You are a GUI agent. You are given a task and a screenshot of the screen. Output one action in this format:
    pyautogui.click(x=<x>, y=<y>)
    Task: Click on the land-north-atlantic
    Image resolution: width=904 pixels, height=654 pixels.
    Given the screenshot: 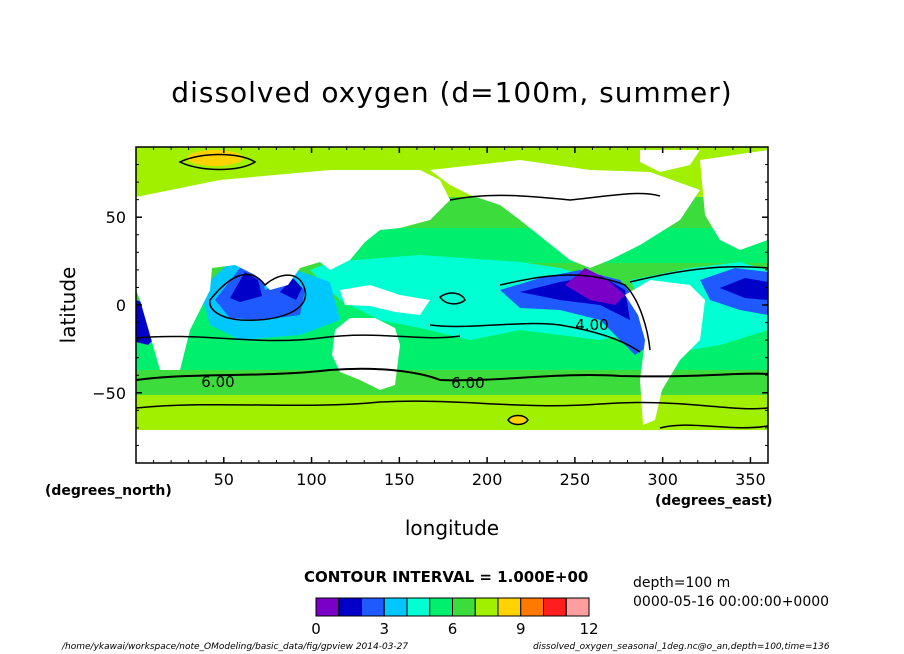 What is the action you would take?
    pyautogui.click(x=734, y=200)
    